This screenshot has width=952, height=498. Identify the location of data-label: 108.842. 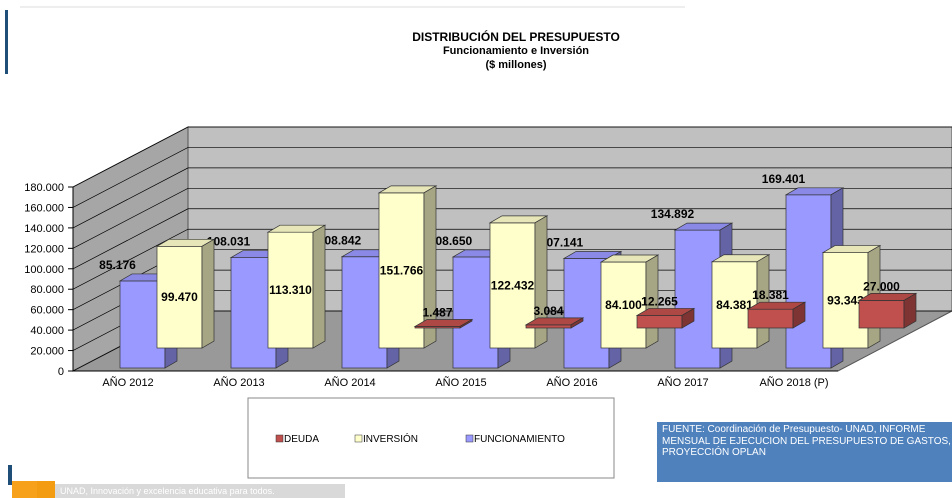
(340, 241).